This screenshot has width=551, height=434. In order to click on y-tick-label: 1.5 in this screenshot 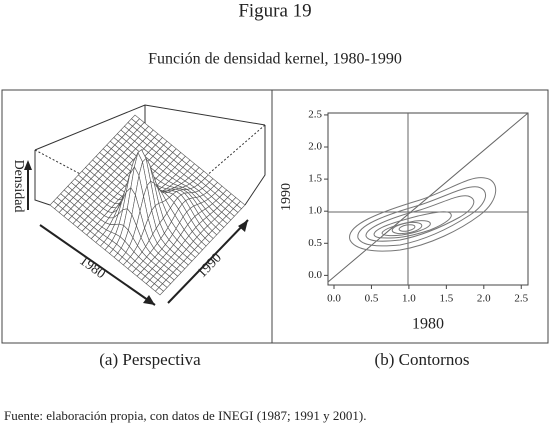, I will do `click(315, 179)`.